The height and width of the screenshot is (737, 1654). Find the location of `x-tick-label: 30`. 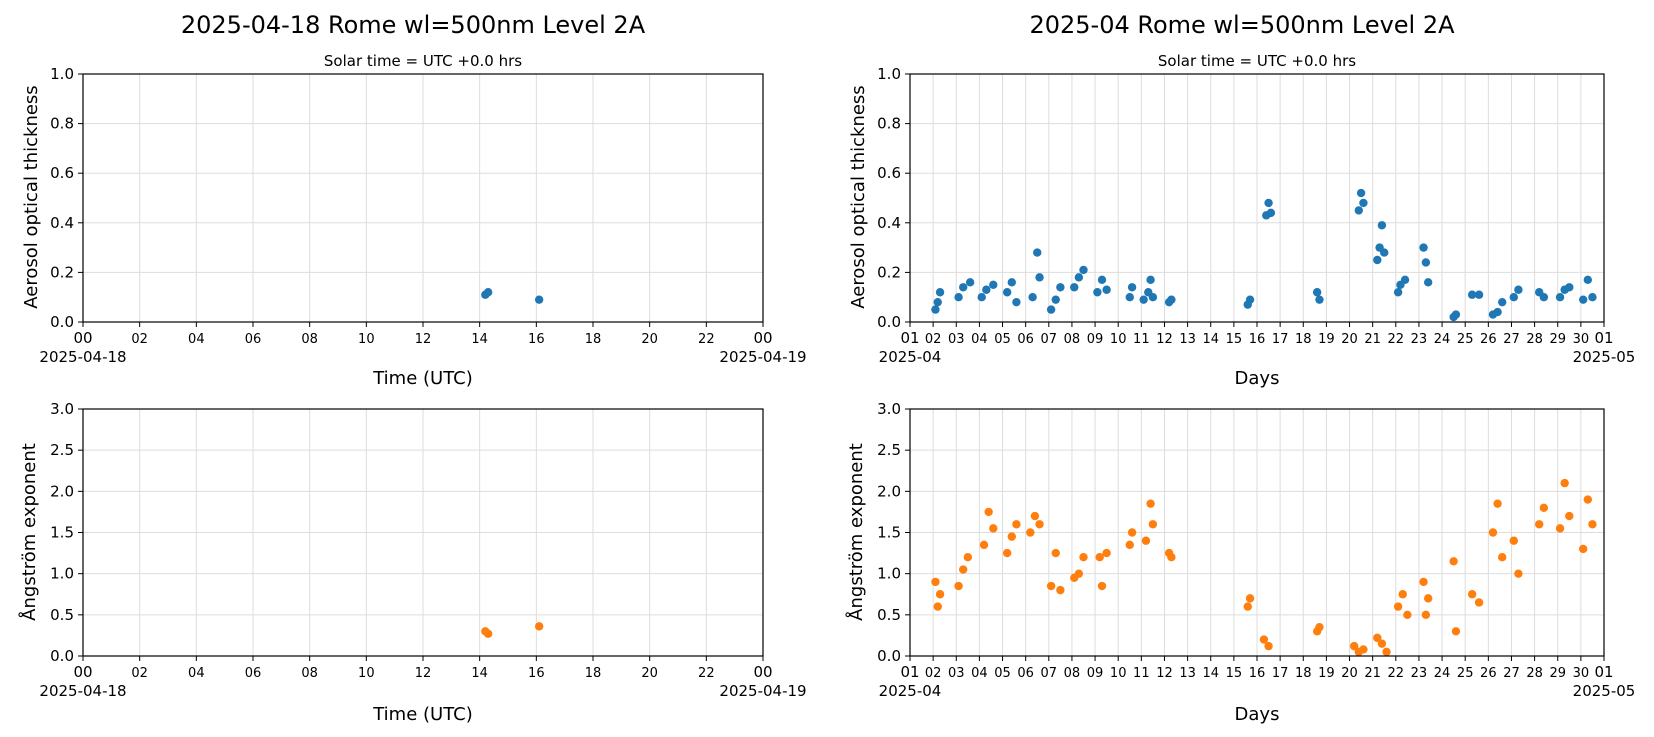

x-tick-label: 30 is located at coordinates (1581, 339).